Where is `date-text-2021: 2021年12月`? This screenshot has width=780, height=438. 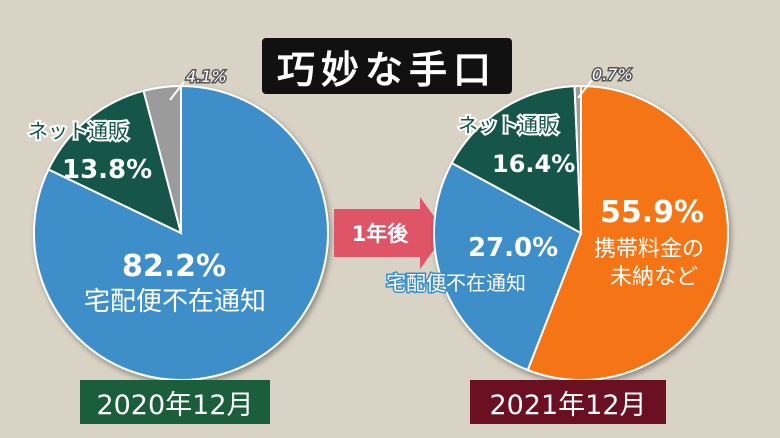 date-text-2021: 2021年12月 is located at coordinates (568, 405).